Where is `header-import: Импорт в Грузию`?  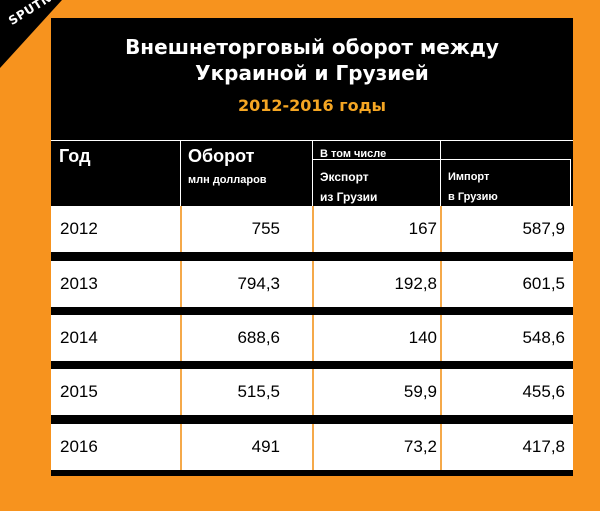
header-import: Импорт в Грузию is located at coordinates (473, 187).